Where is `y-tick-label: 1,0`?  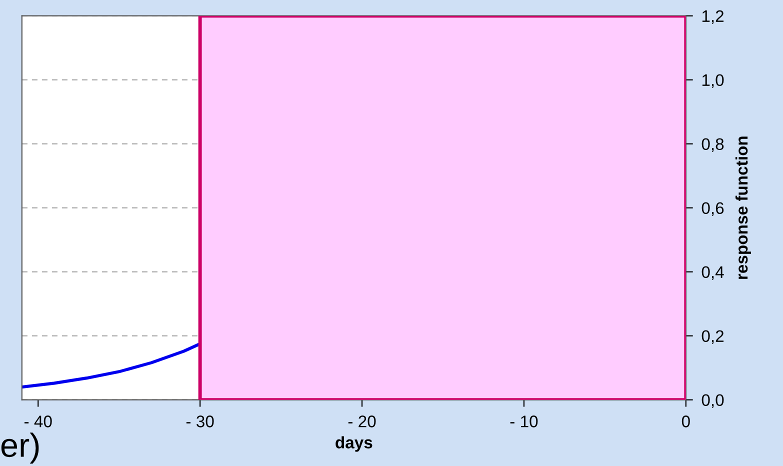 y-tick-label: 1,0 is located at coordinates (713, 81).